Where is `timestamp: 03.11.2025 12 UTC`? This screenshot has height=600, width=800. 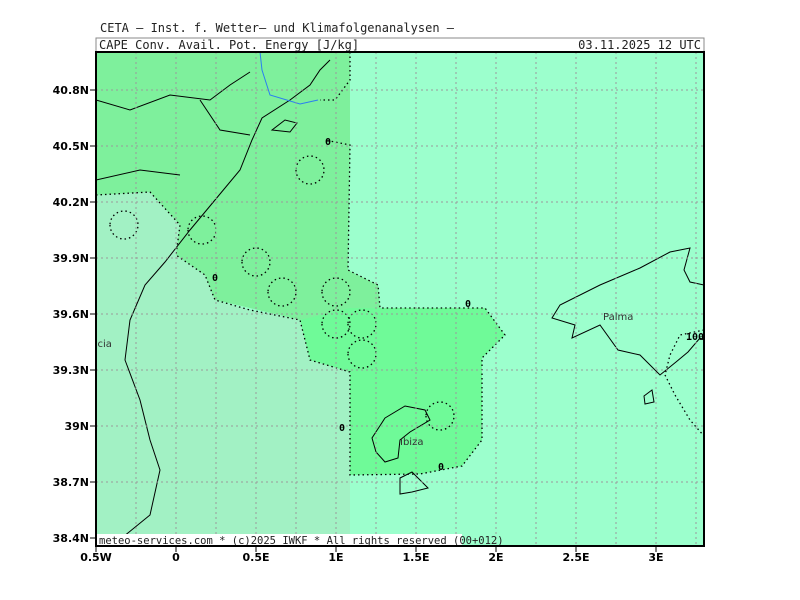
timestamp: 03.11.2025 12 UTC is located at coordinates (639, 45).